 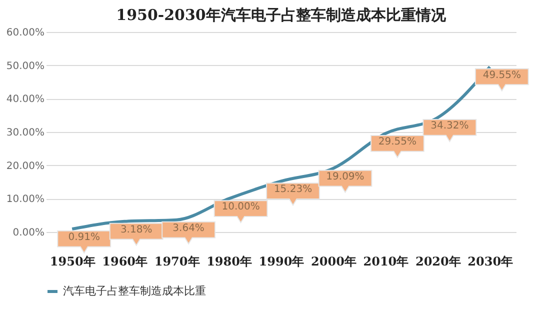 I want to click on data-label: 15.23%, so click(x=293, y=190).